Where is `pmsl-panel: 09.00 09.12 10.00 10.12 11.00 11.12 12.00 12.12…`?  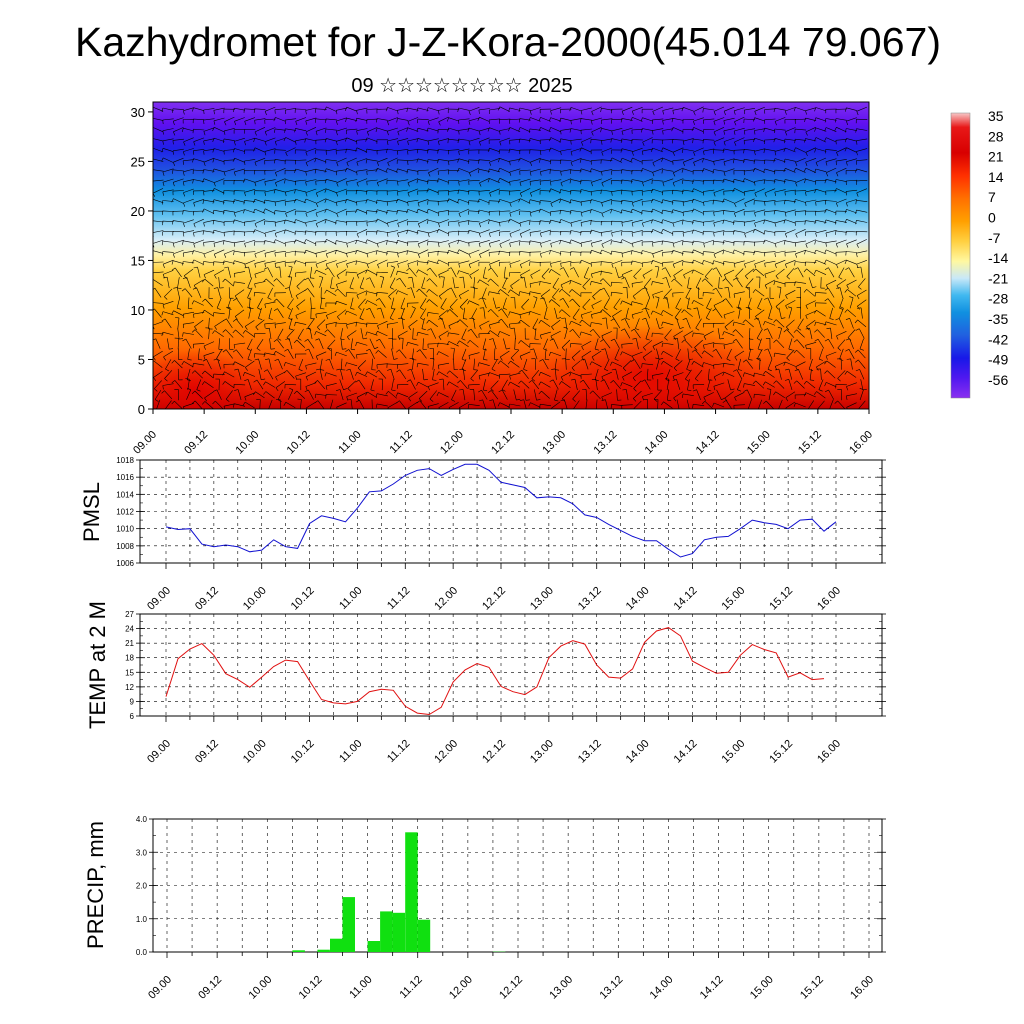
pmsl-panel: 09.00 09.12 10.00 10.12 11.00 11.12 12.00 12.12… is located at coordinates (482, 534).